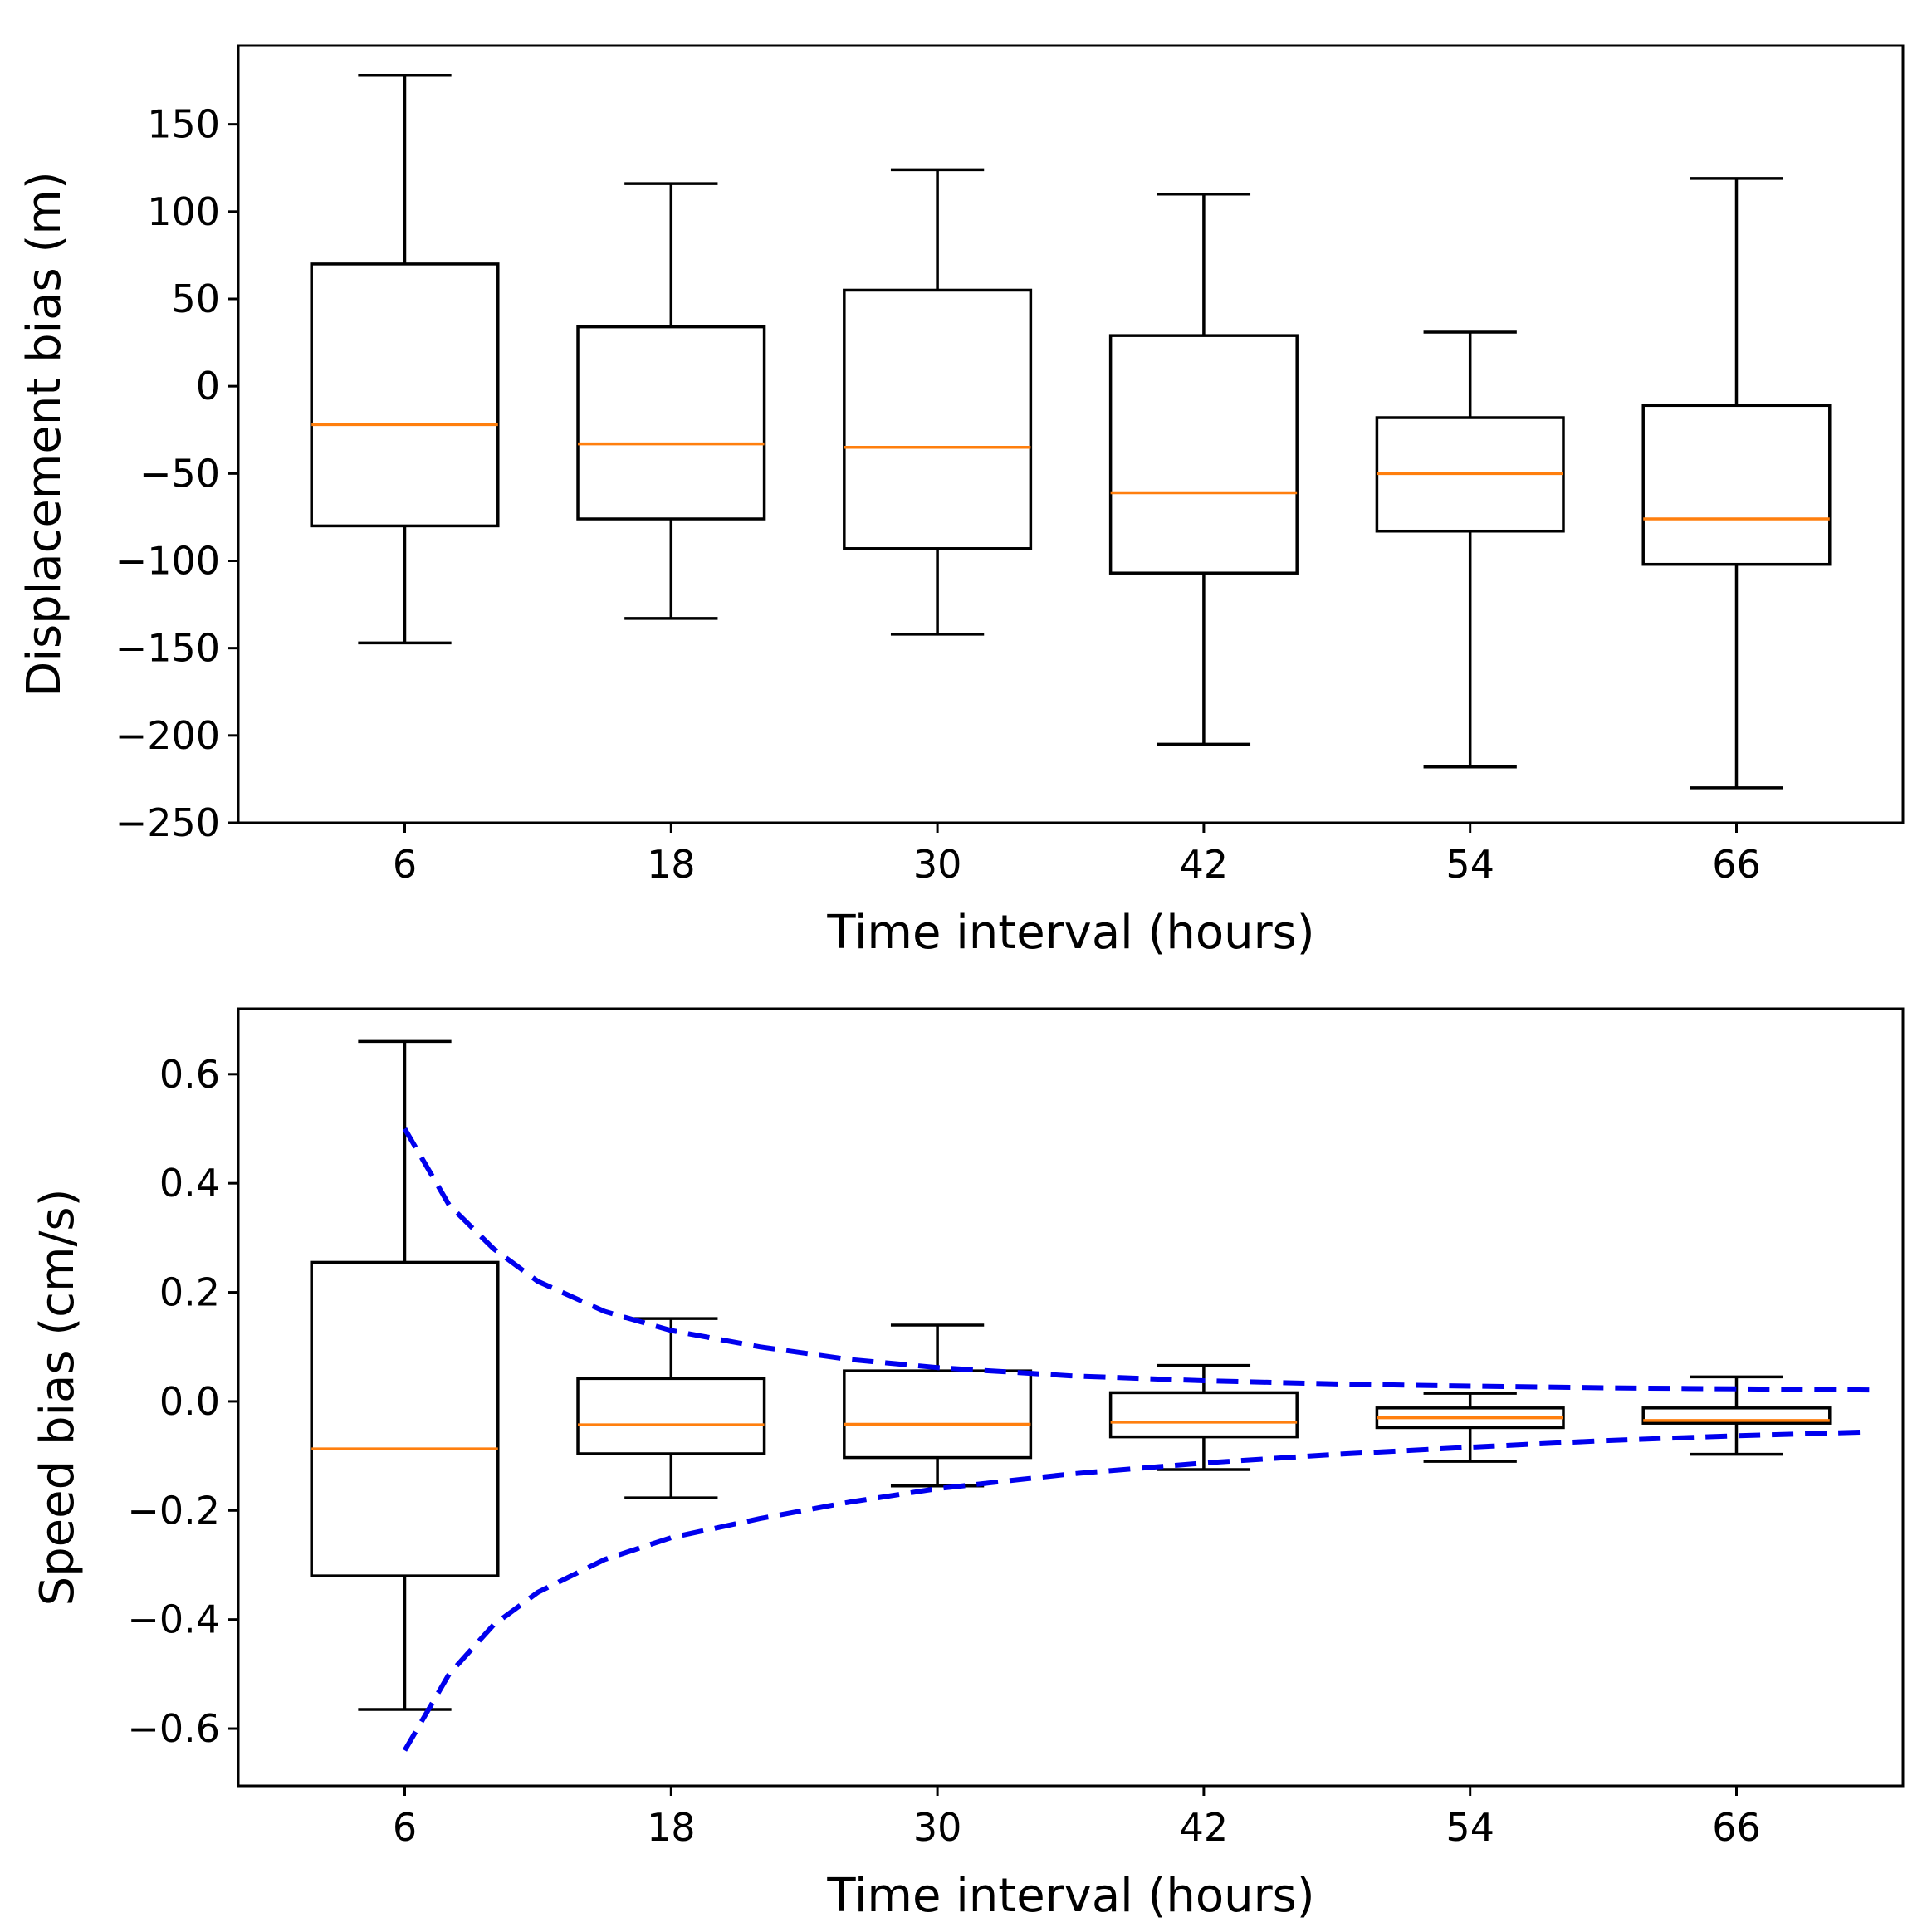 This screenshot has width=1927, height=1932. I want to click on speed-x-tick-label: 54, so click(1469, 1827).